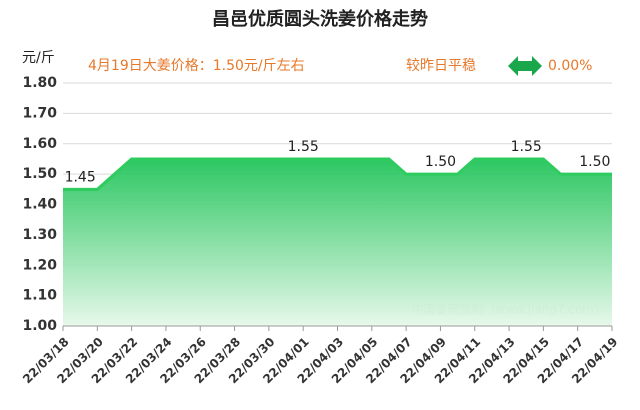 The image size is (640, 410). What do you see at coordinates (39, 83) in the screenshot?
I see `y-tick-label: 1.80` at bounding box center [39, 83].